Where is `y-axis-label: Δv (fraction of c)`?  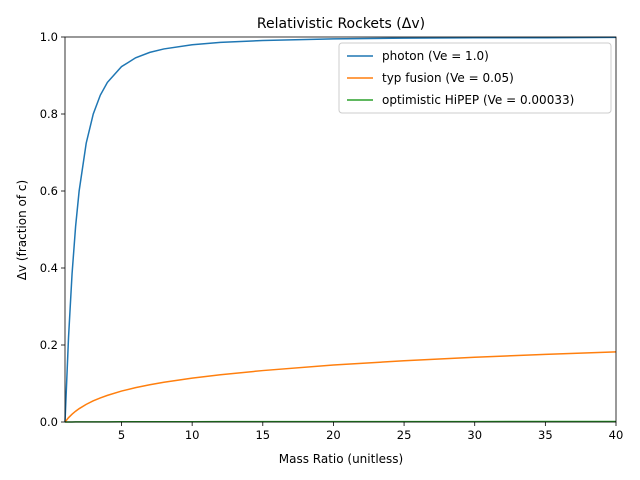
y-axis-label: Δv (fraction of c) is located at coordinates (22, 230).